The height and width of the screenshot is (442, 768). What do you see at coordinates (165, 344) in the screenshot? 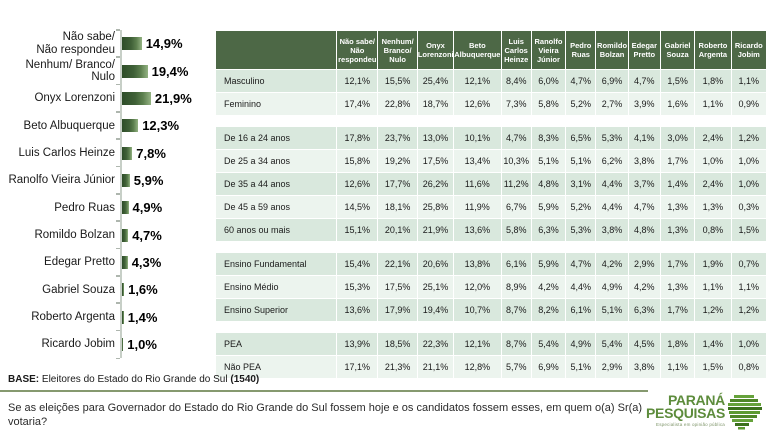
I see `chart-bar-cell: 1,0%` at bounding box center [165, 344].